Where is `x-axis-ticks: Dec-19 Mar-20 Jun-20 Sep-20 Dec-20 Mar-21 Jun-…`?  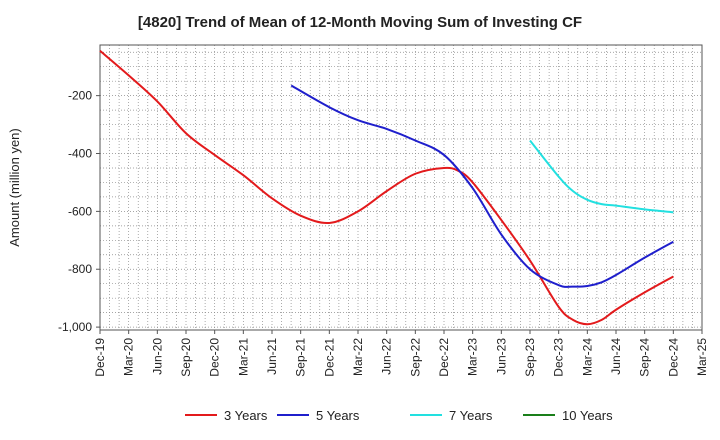
x-axis-ticks: Dec-19 Mar-20 Jun-20 Sep-20 Dec-20 Mar-21 Jun-… is located at coordinates (401, 353).